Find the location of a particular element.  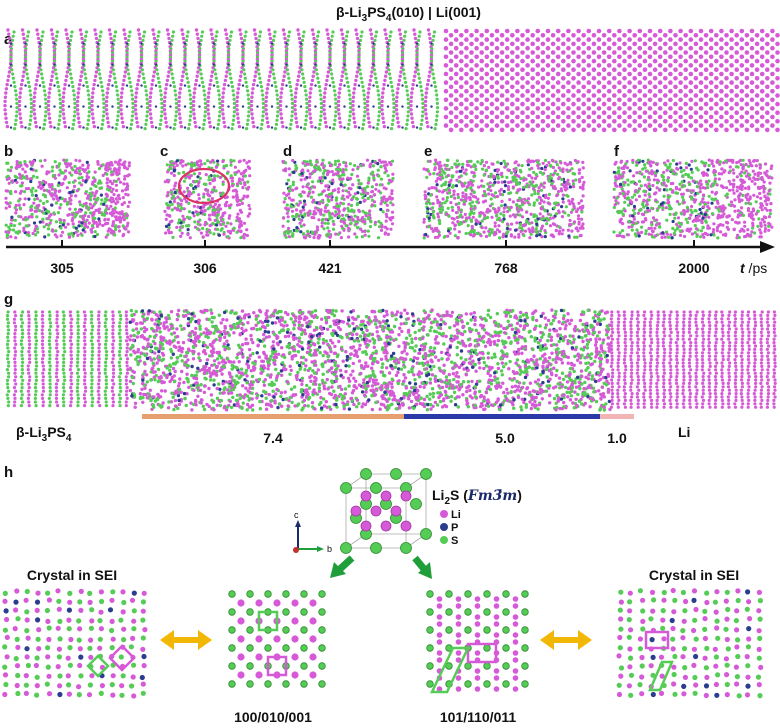

snapshot-b is located at coordinates (68, 199).